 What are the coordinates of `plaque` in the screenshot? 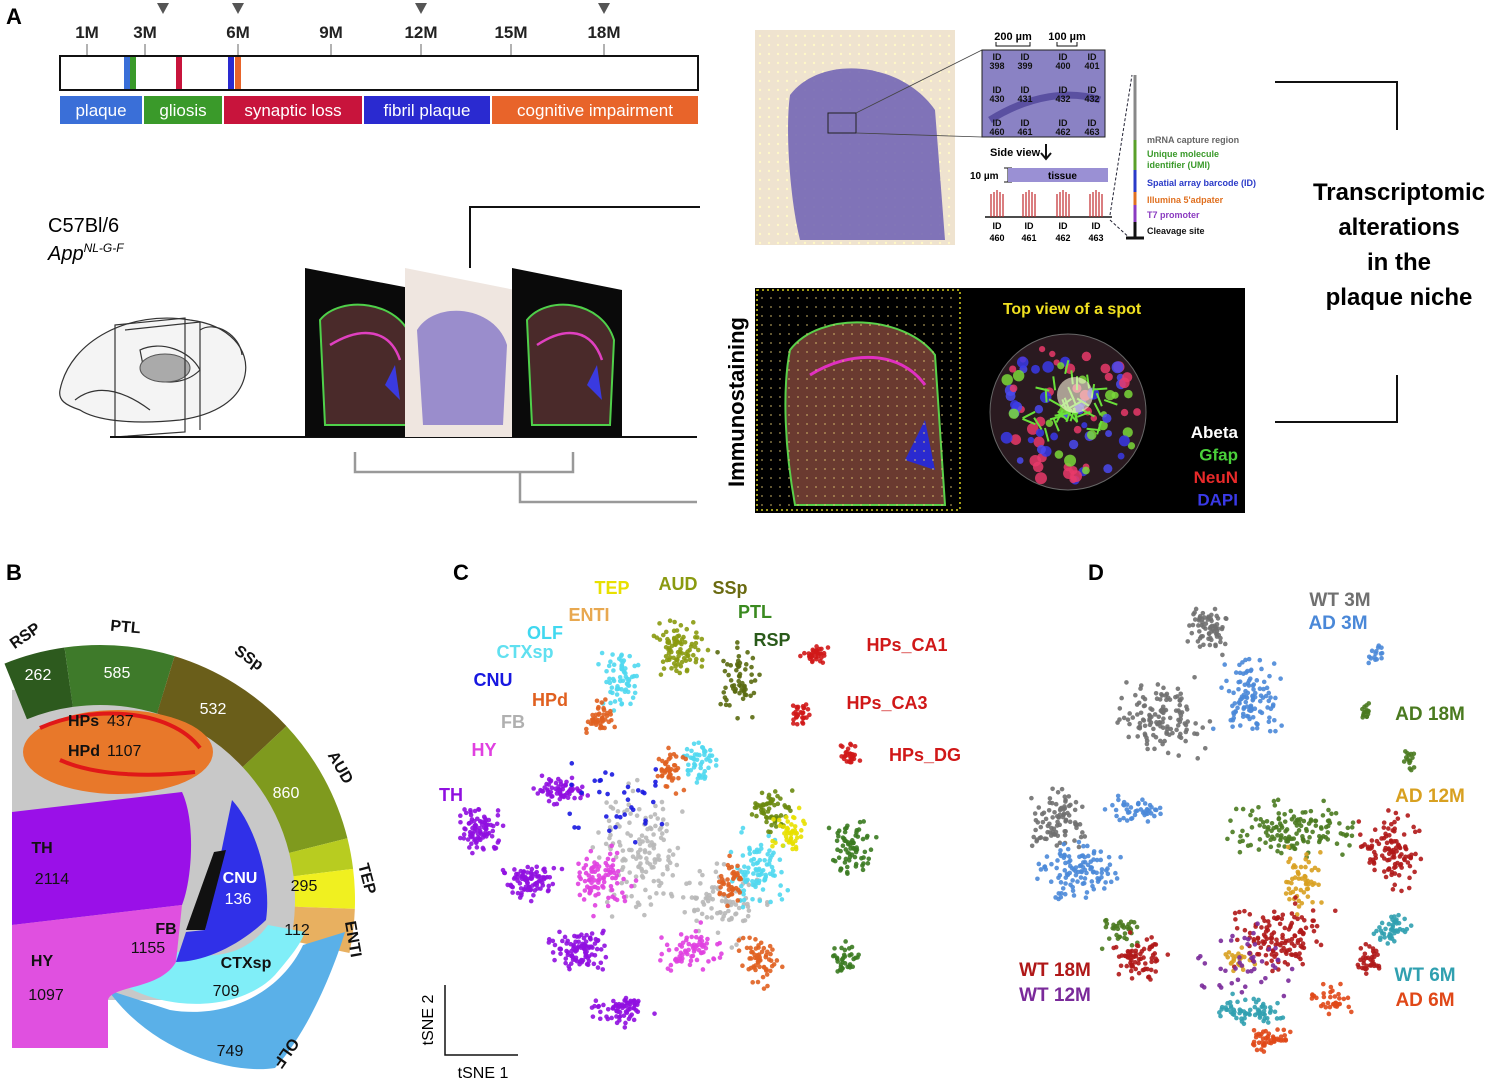 It's located at (1075, 395).